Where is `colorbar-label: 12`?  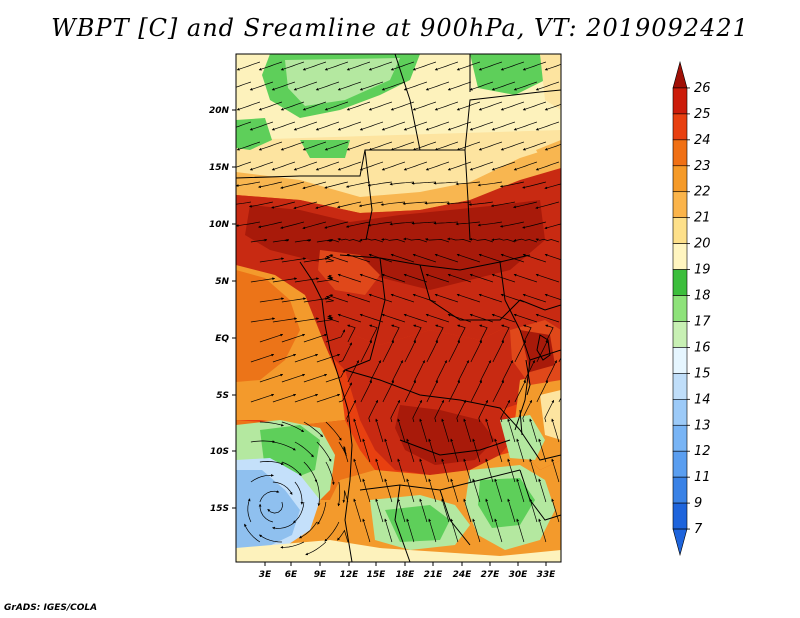 colorbar-label: 12 is located at coordinates (702, 451).